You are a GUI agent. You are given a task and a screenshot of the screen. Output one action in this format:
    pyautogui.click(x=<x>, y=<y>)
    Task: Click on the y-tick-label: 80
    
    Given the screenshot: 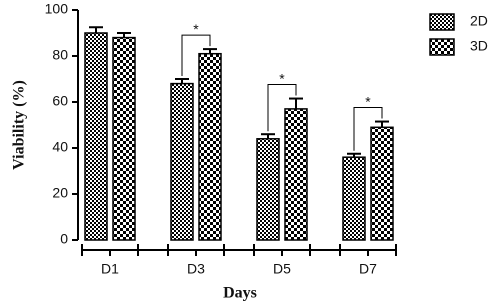 What is the action you would take?
    pyautogui.click(x=60, y=55)
    